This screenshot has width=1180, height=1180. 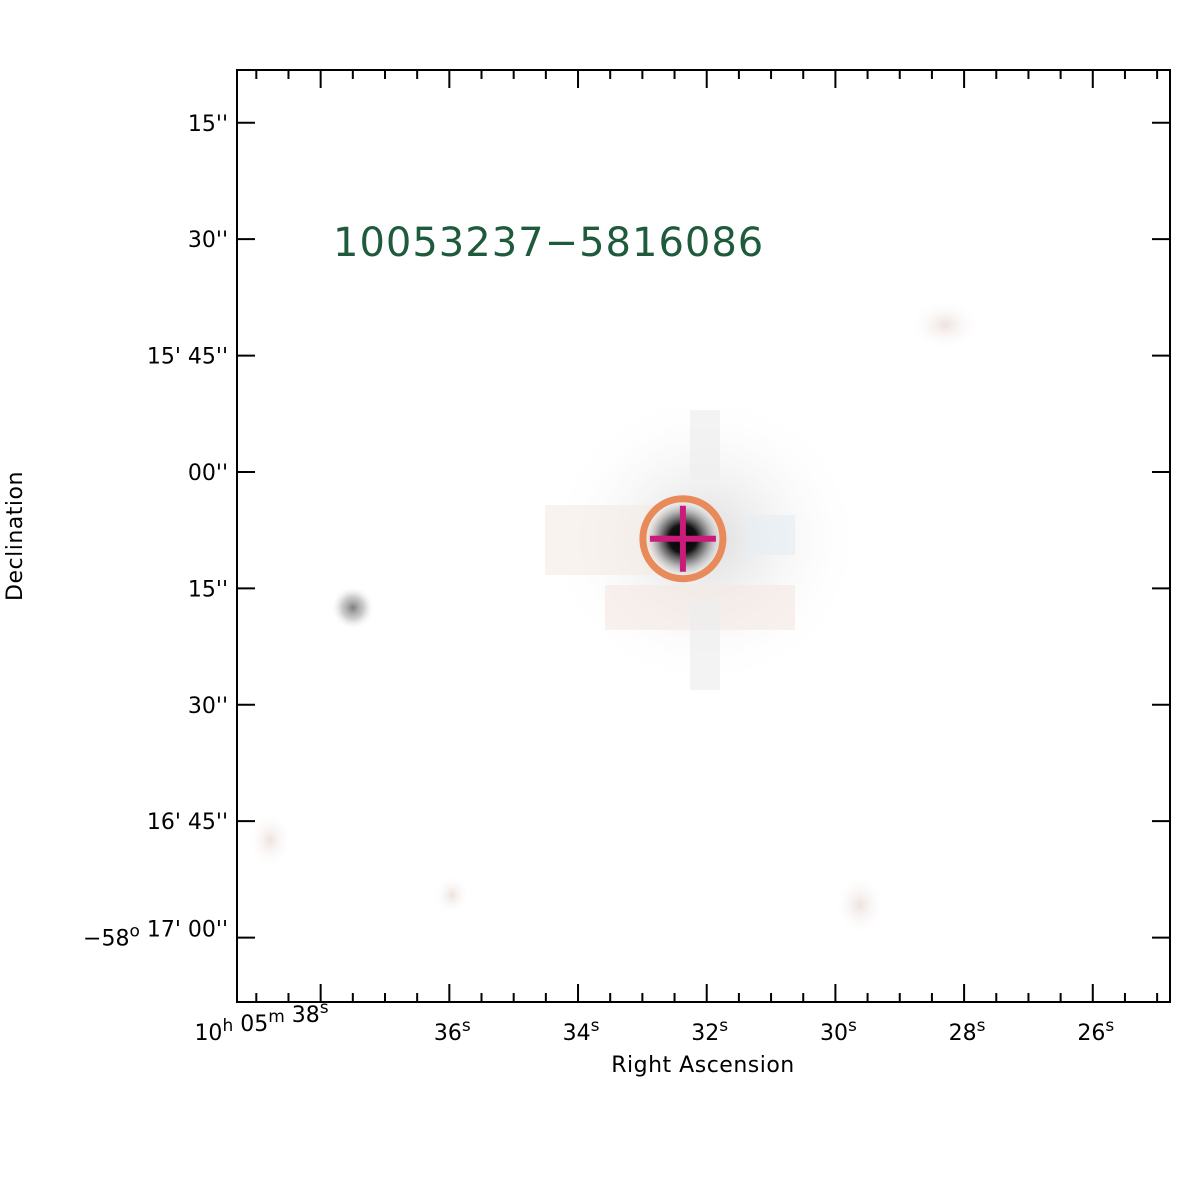 I want to click on target-circle-marker, so click(x=683, y=539).